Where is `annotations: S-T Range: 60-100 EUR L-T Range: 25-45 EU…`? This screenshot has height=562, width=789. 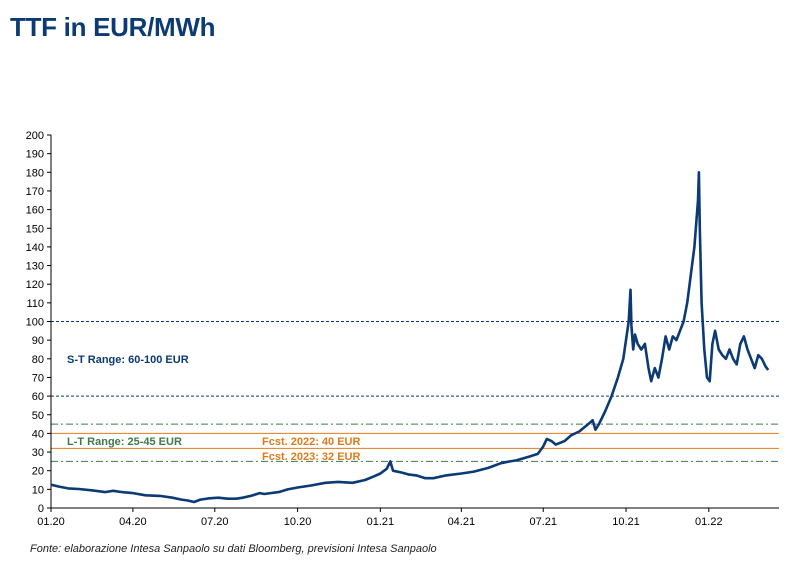
annotations: S-T Range: 60-100 EUR L-T Range: 25-45 EU… is located at coordinates (213, 408).